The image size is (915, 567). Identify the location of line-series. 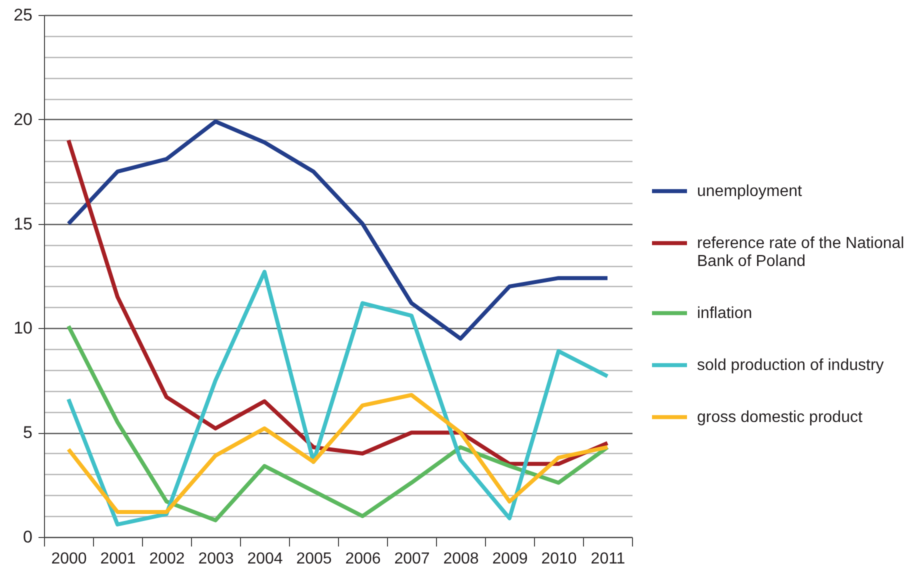
(338, 453).